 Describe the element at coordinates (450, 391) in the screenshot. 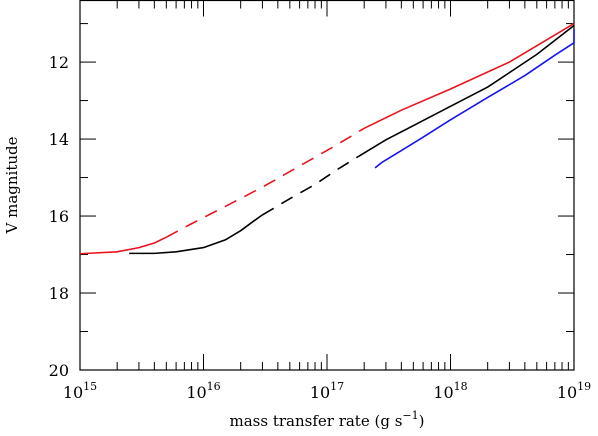

I see `x-tick-label: 1018` at that location.